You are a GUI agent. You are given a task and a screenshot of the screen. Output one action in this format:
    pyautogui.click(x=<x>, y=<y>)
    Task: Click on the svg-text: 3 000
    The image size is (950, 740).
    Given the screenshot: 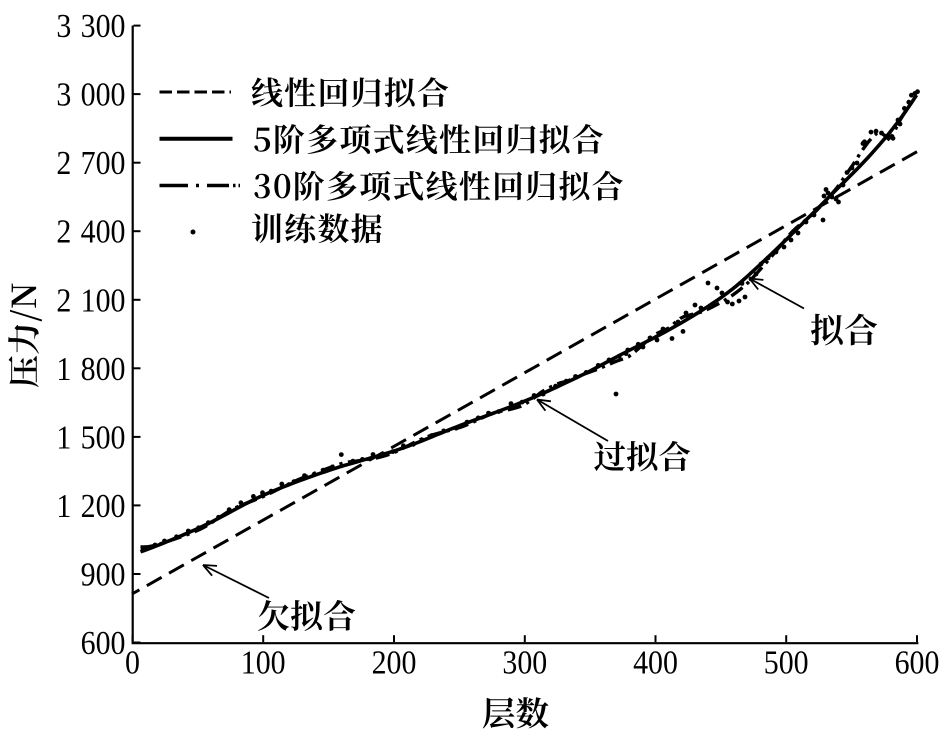 What is the action you would take?
    pyautogui.click(x=90, y=94)
    